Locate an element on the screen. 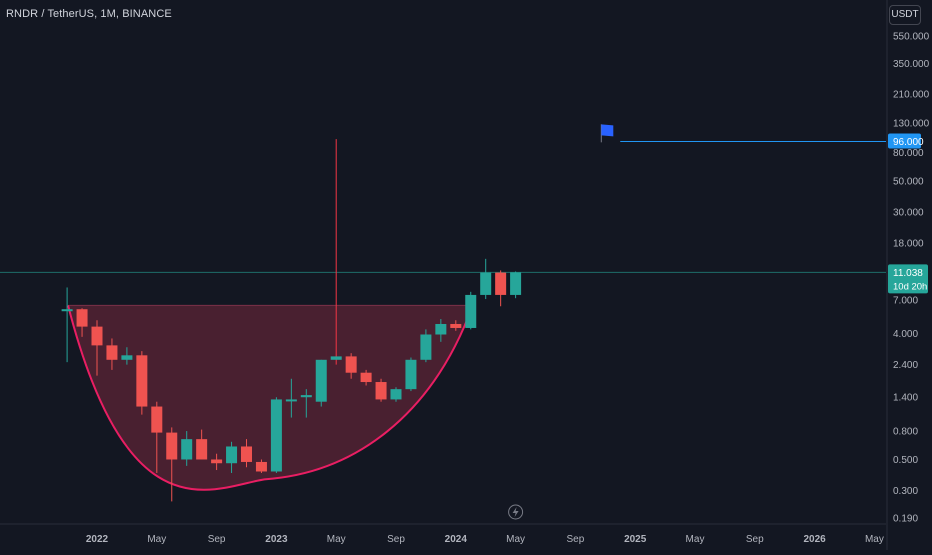  price-tick-label: 210.000 is located at coordinates (911, 95).